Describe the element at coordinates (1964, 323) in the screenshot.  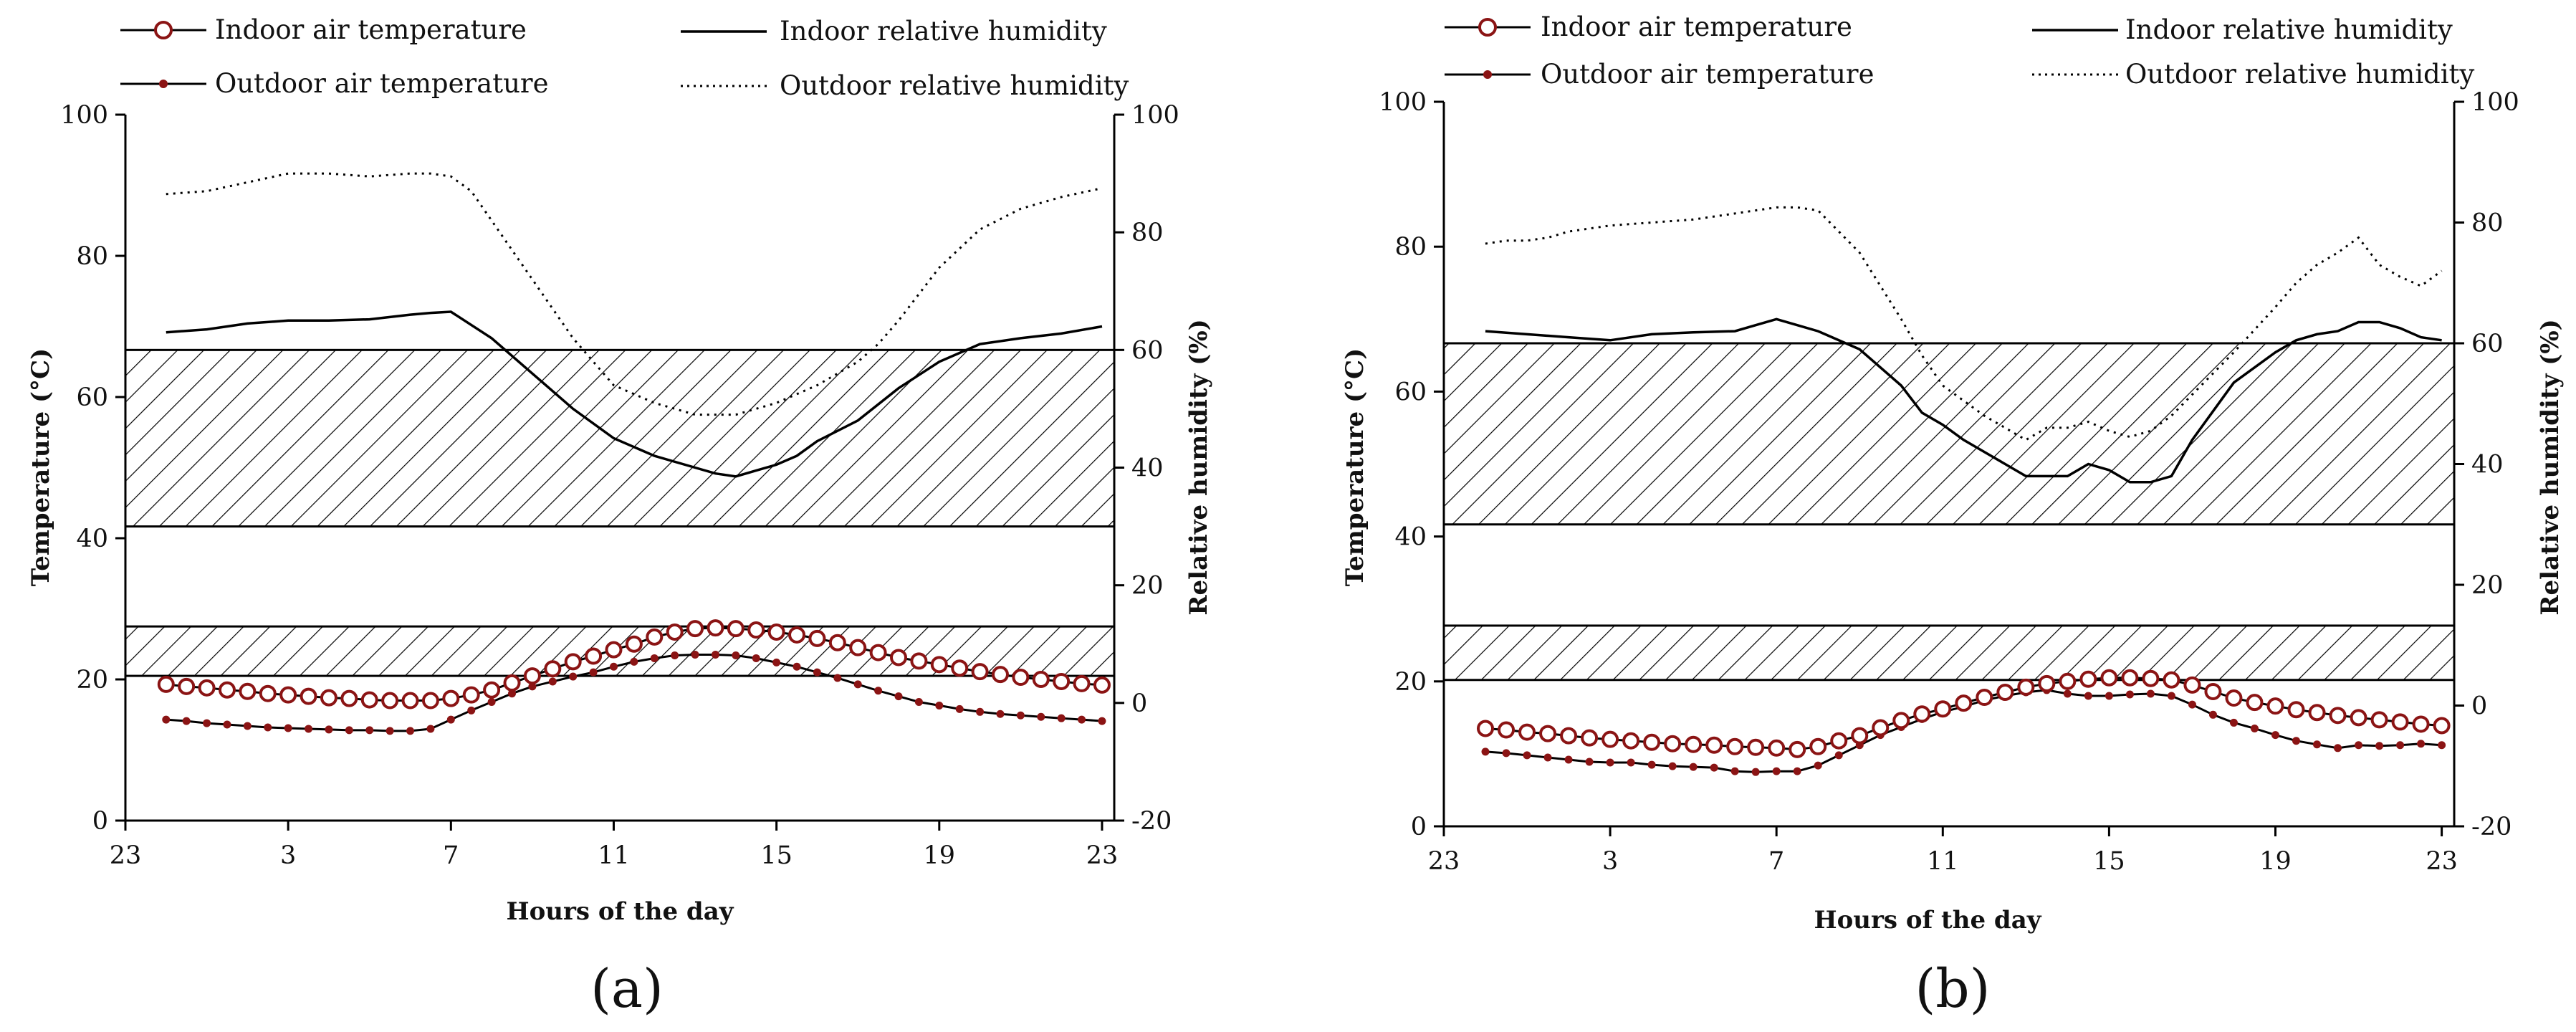
I see `outdoor-relative-humidity-line` at that location.